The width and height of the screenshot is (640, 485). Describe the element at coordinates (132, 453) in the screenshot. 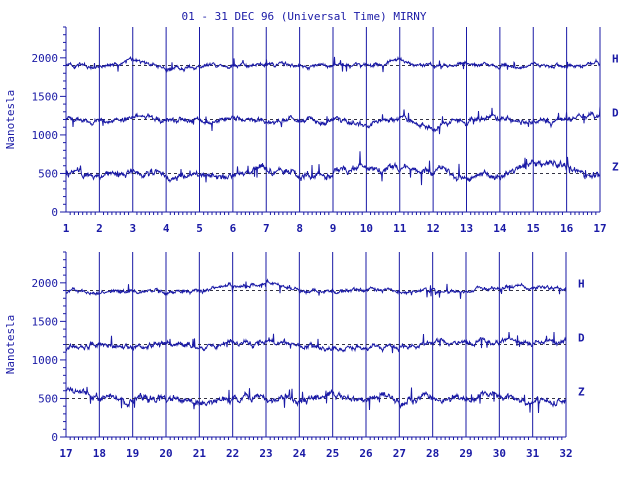

I see `x-tick-label: 19` at that location.